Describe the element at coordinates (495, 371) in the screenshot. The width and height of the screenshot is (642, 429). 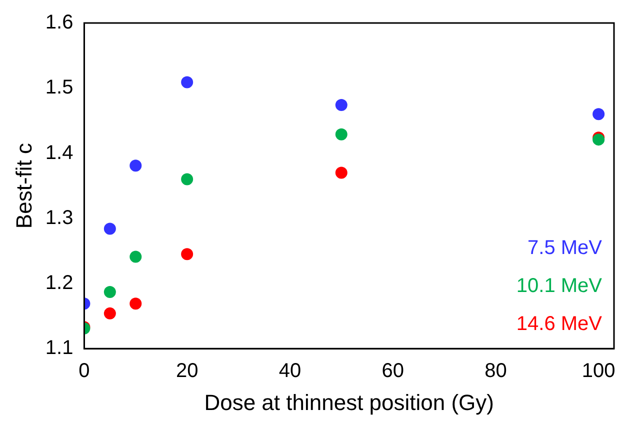
I see `x-tick-label: 80` at that location.